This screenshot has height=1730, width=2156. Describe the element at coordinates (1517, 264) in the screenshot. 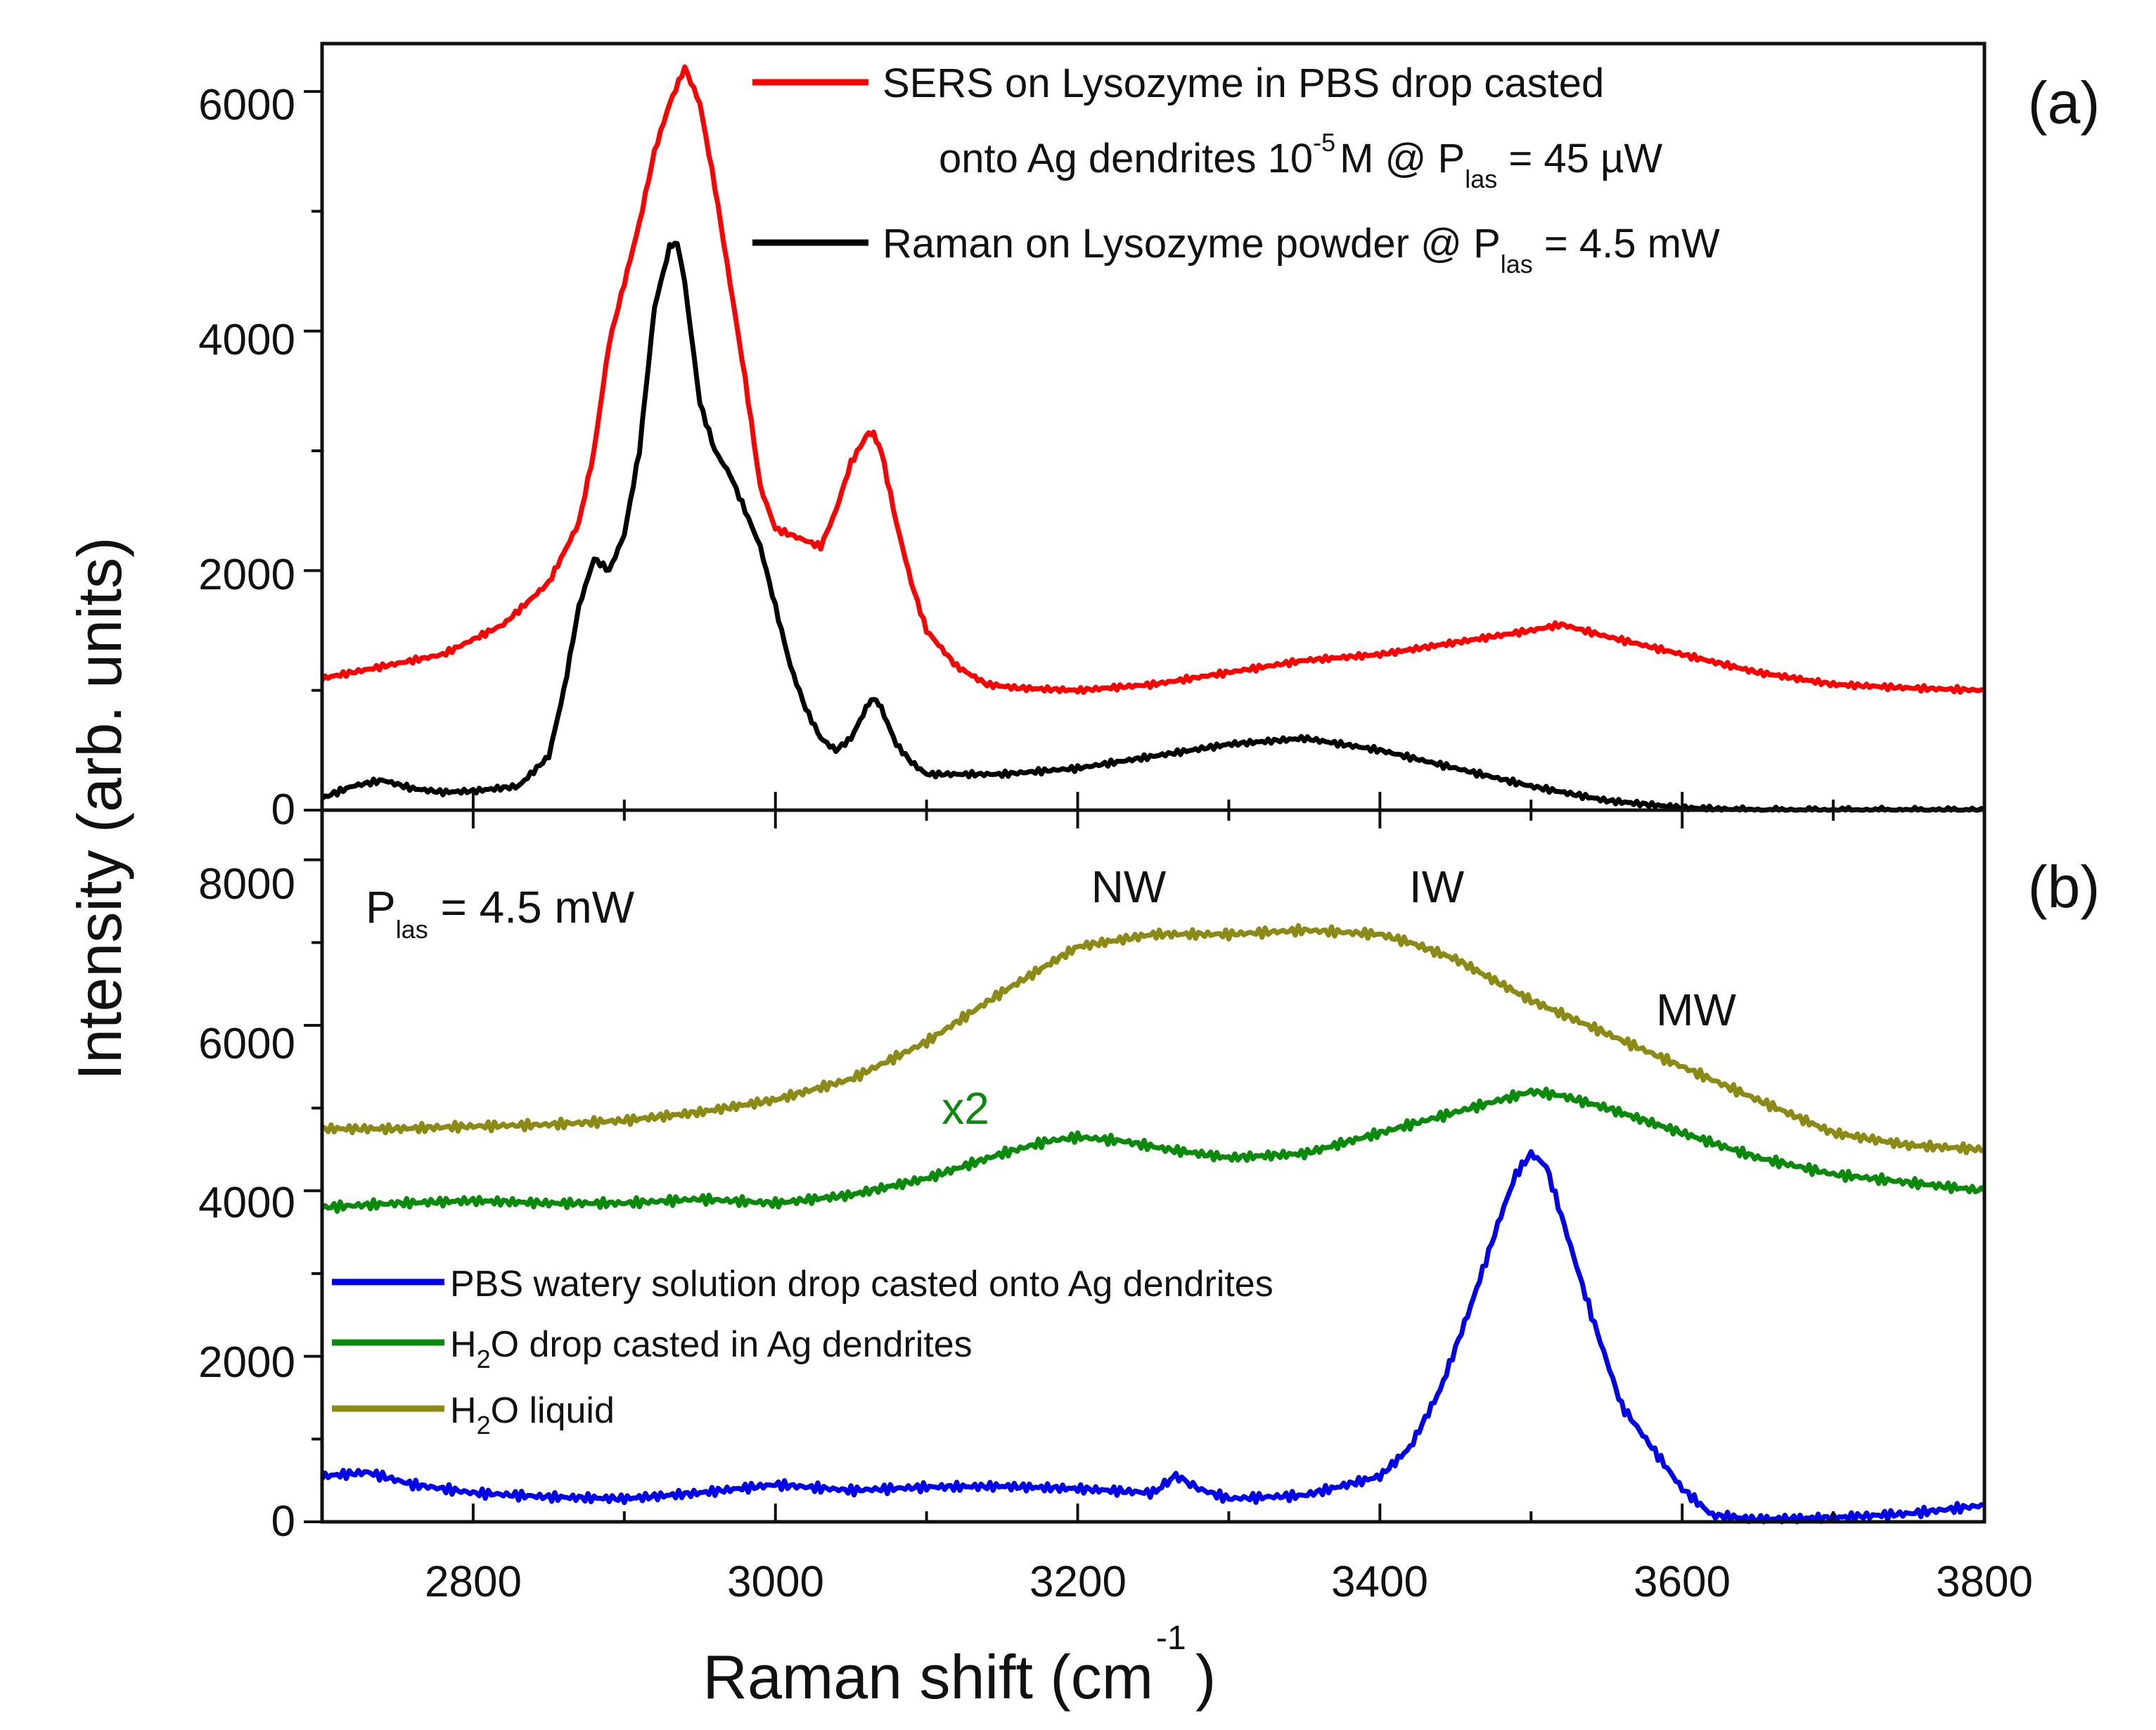

I see `legend-raman-sub: las` at that location.